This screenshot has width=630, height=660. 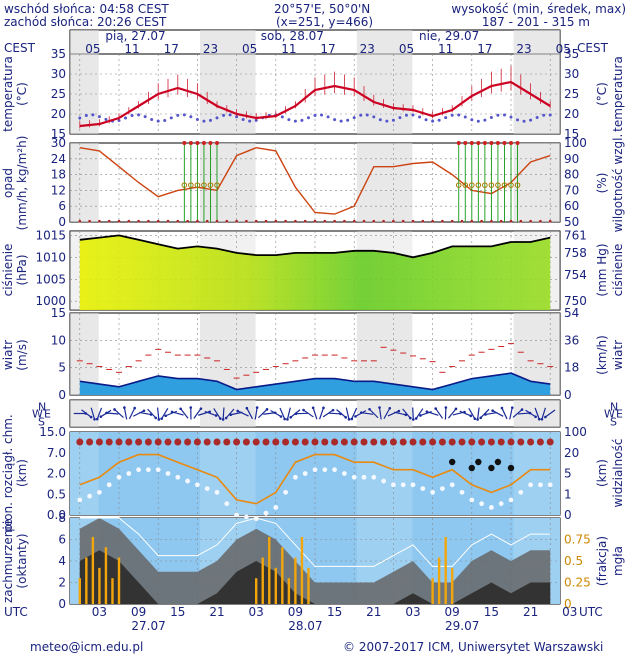 What do you see at coordinates (462, 492) in the screenshot?
I see `cloud-base-dot-58.5` at bounding box center [462, 492].